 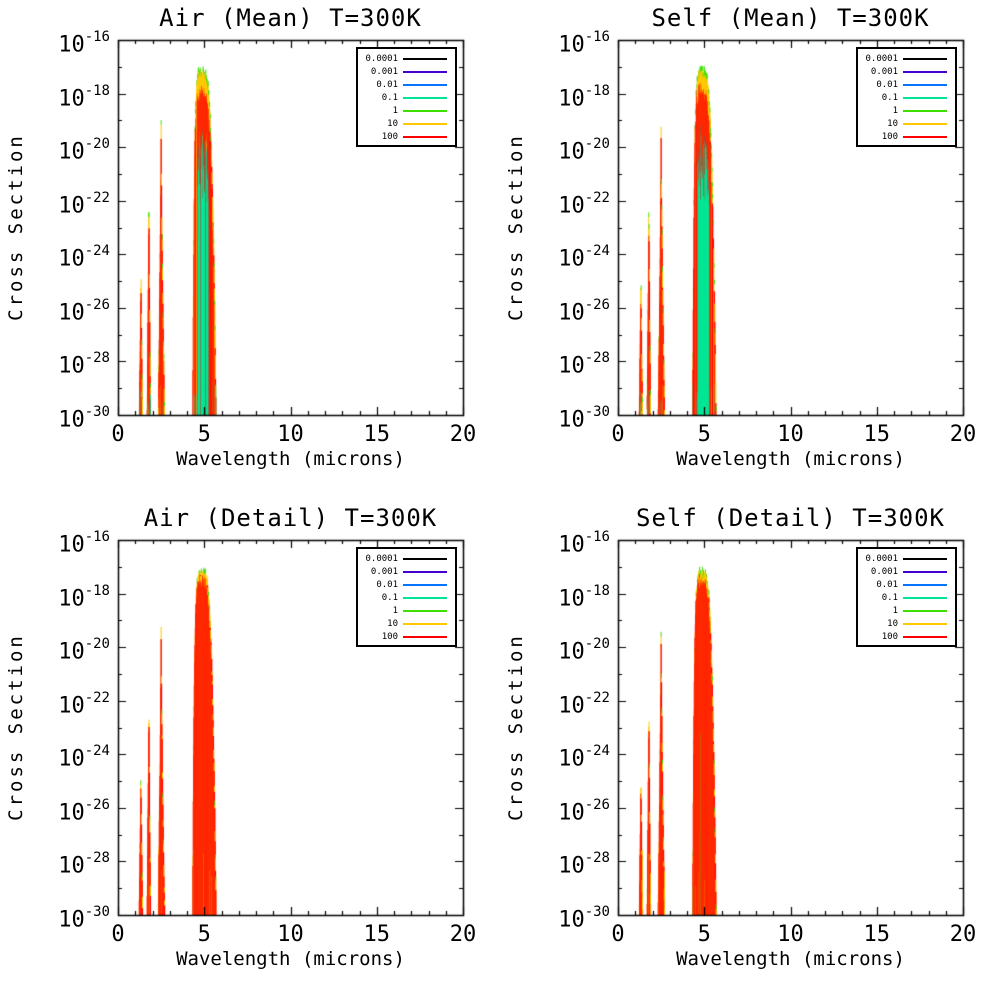 What do you see at coordinates (881, 558) in the screenshot?
I see `legend-label: 0.0001` at bounding box center [881, 558].